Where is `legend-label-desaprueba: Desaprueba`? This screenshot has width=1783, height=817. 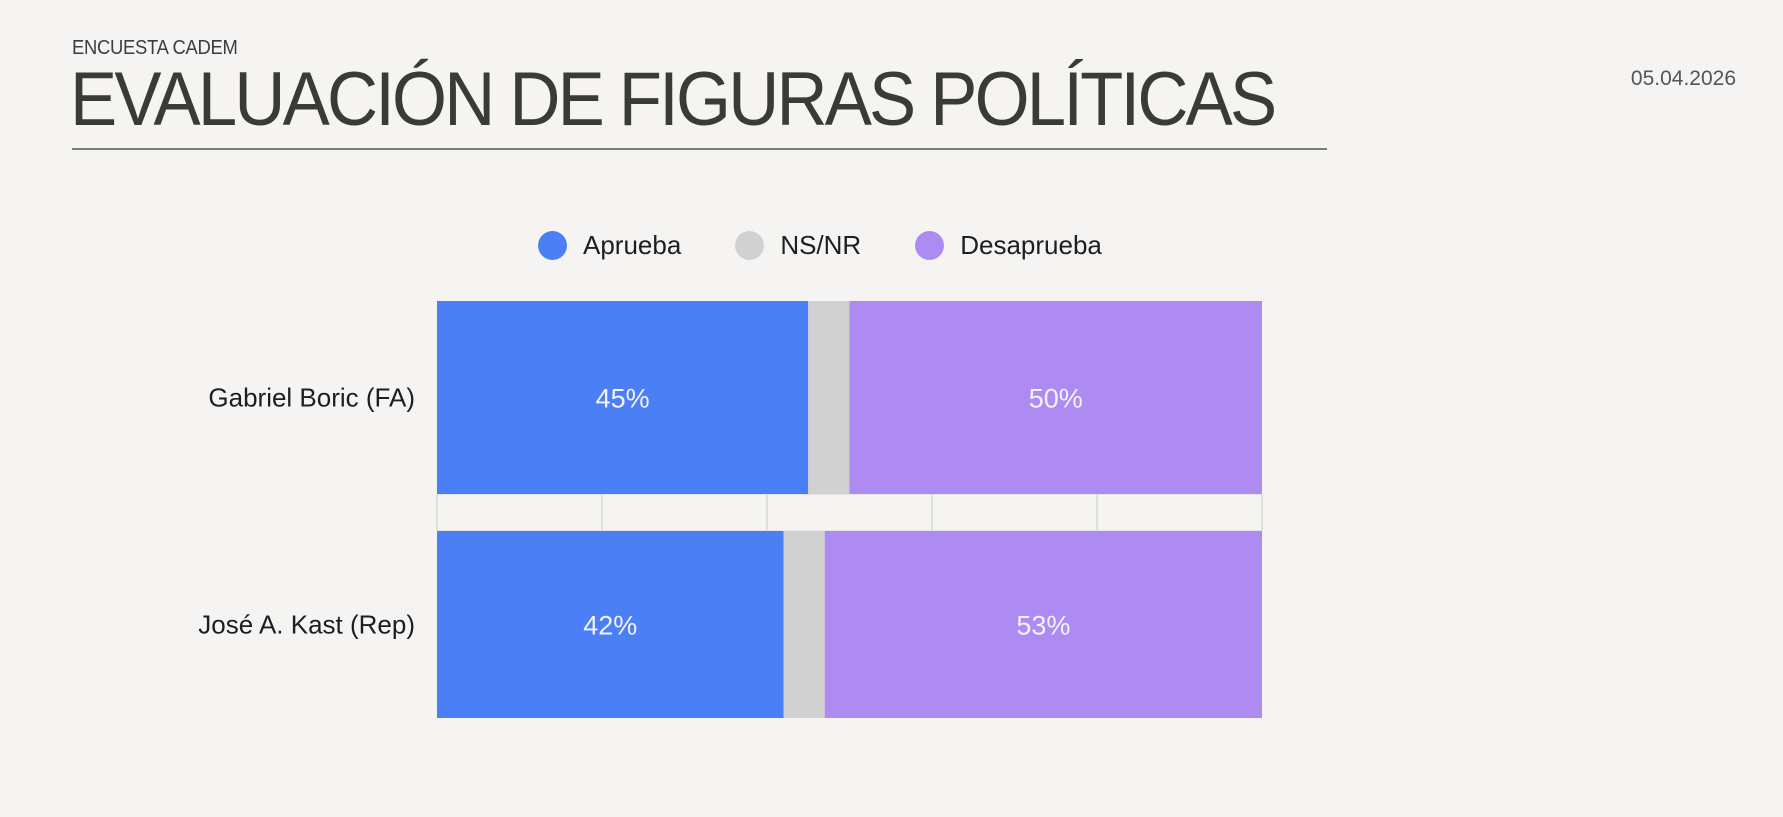
legend-label-desaprueba: Desaprueba is located at coordinates (1031, 245).